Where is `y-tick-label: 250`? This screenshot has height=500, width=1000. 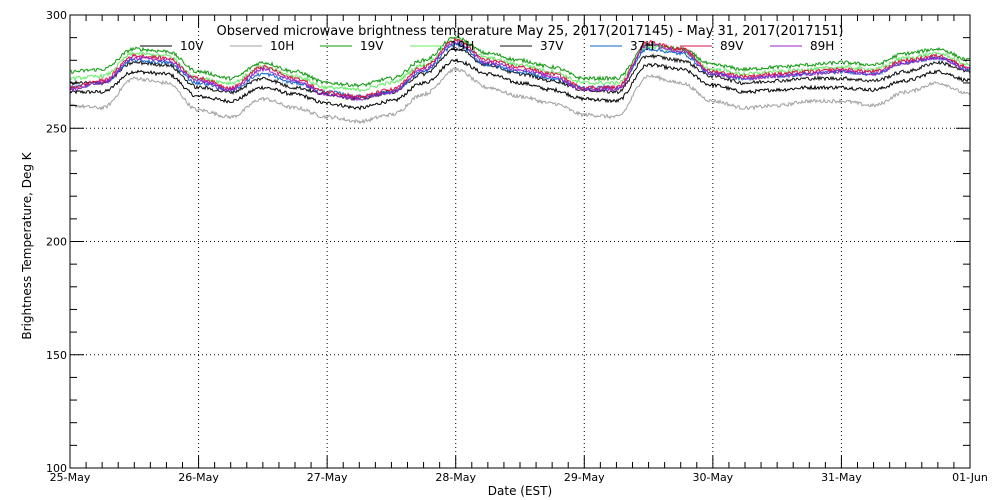 y-tick-label: 250 is located at coordinates (56, 128).